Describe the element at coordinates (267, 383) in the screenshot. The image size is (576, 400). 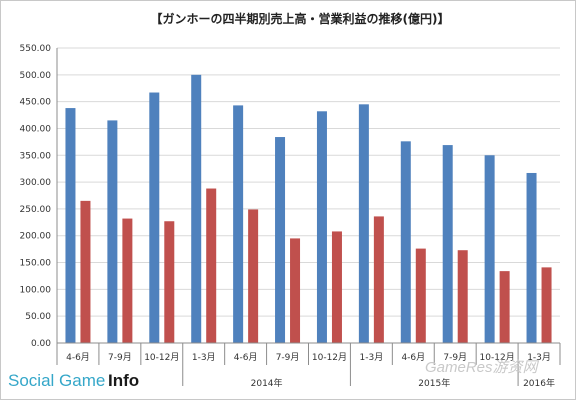
I see `x-year-label: 2014年` at that location.